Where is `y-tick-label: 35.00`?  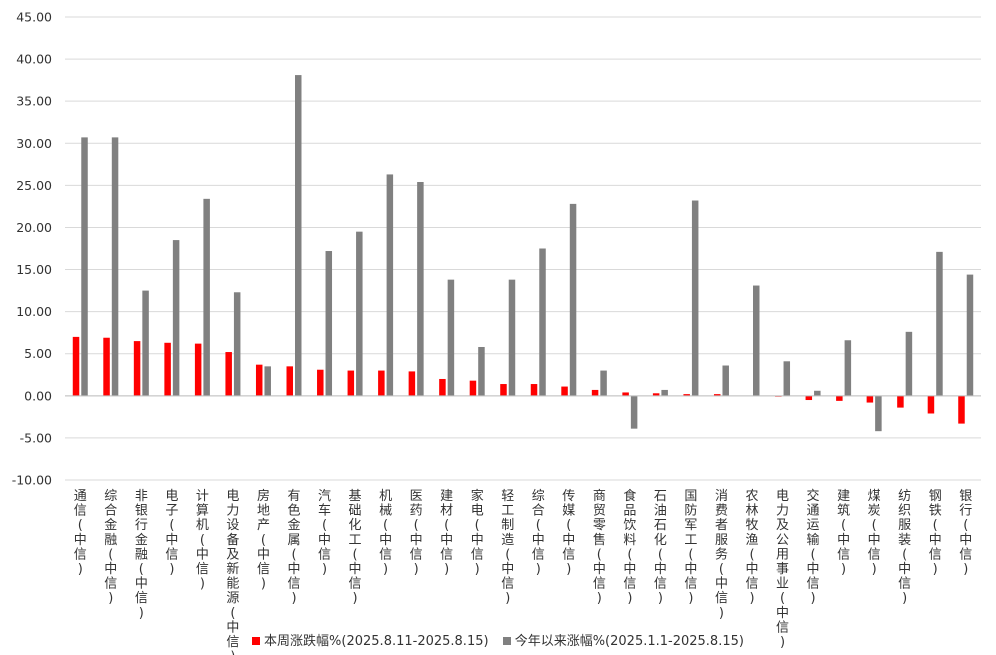 y-tick-label: 35.00 is located at coordinates (34, 101).